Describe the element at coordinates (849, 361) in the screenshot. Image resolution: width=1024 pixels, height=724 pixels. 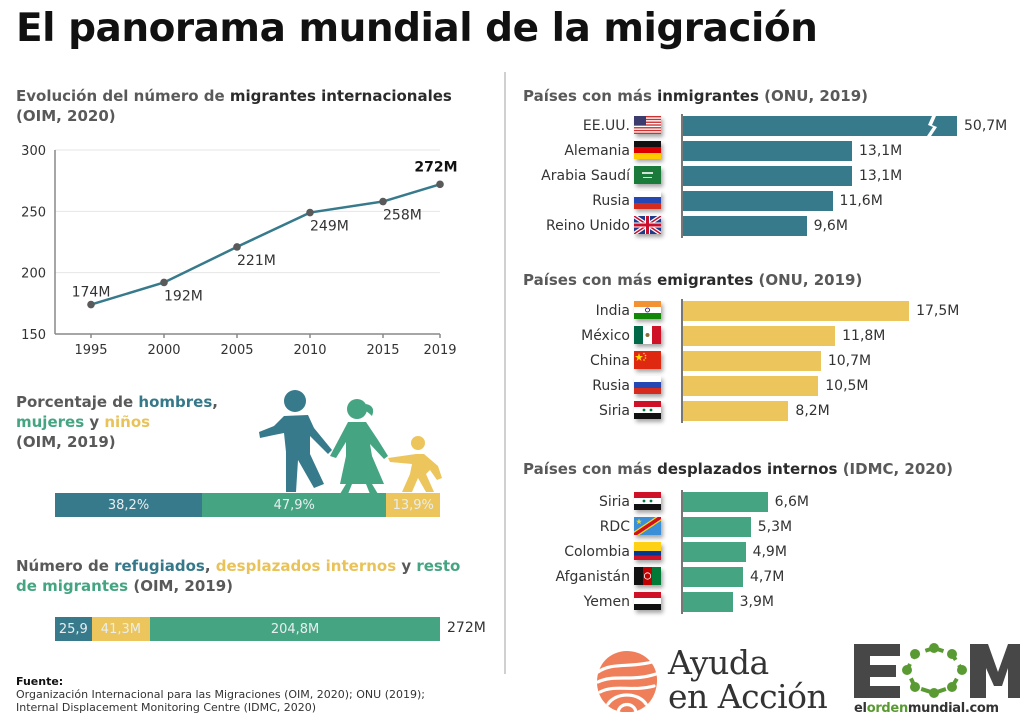
I see `value-label: 10,7M` at that location.